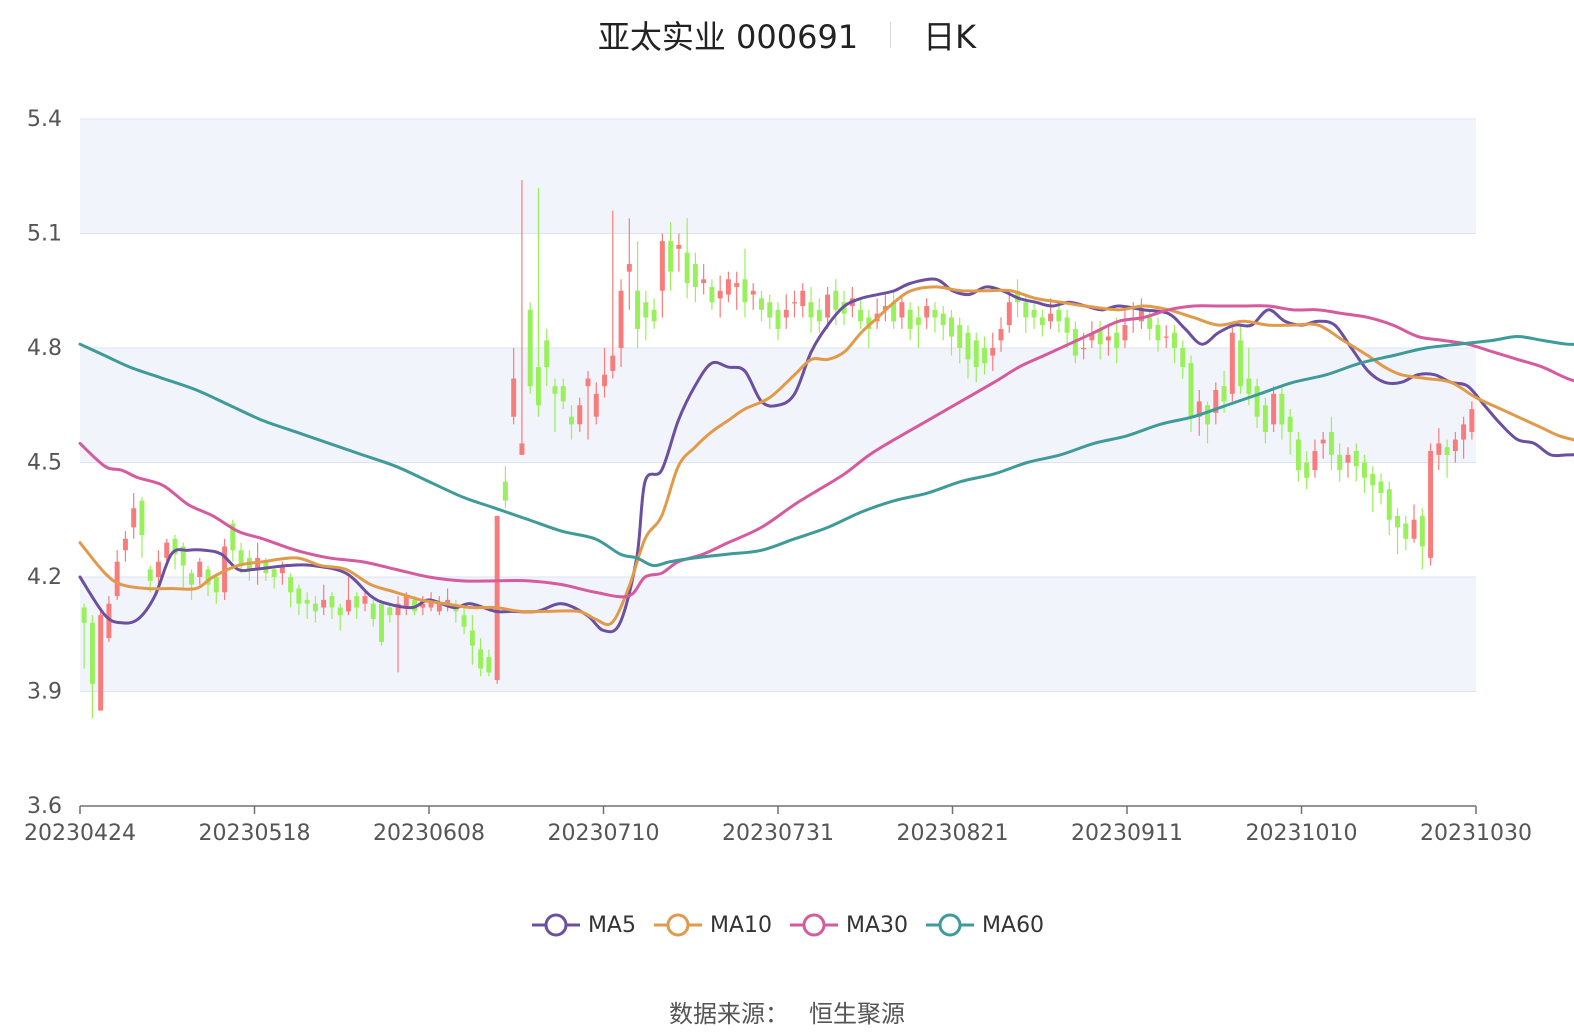  Describe the element at coordinates (857, 1014) in the screenshot. I see `source-value: 恒生聚源` at that location.